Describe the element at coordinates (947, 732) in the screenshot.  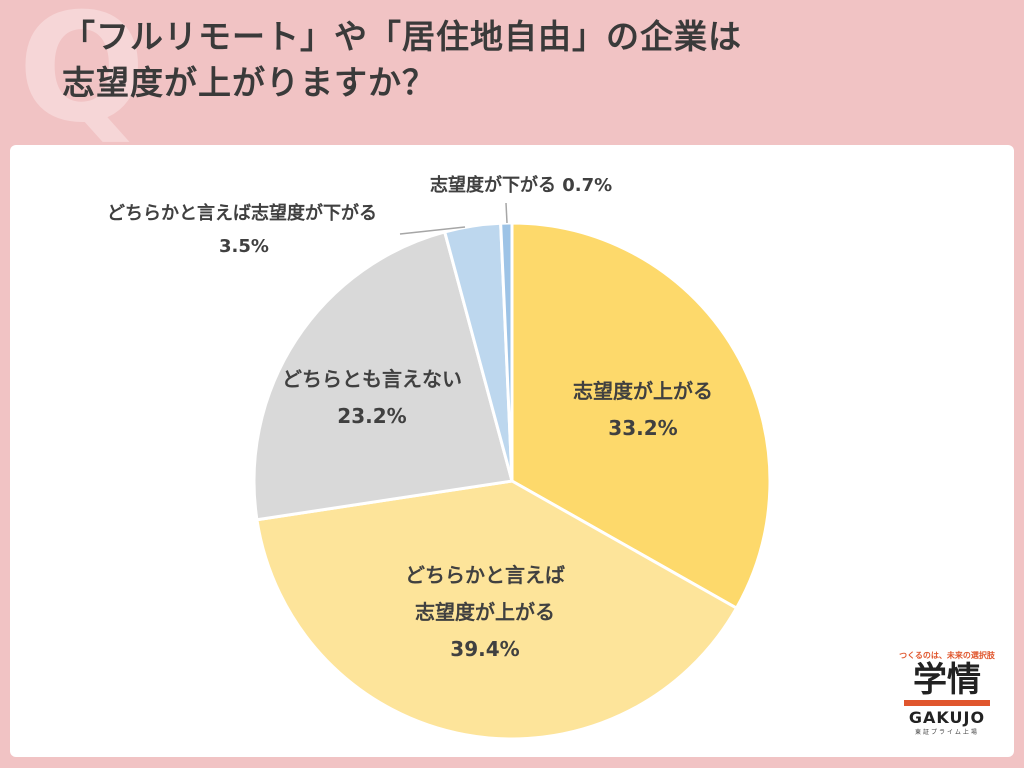
I see `logo-sub: 東証プライム上場` at that location.